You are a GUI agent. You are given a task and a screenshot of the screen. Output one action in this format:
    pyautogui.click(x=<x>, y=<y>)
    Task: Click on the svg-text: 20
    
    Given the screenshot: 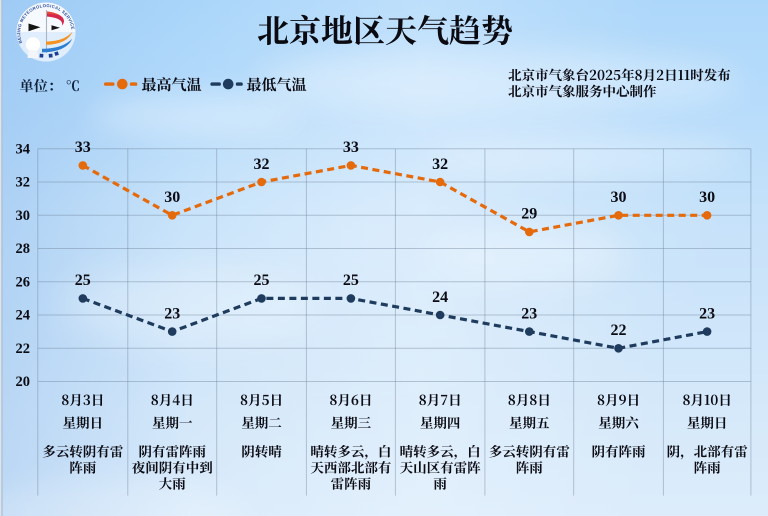 What is the action you would take?
    pyautogui.click(x=23, y=382)
    